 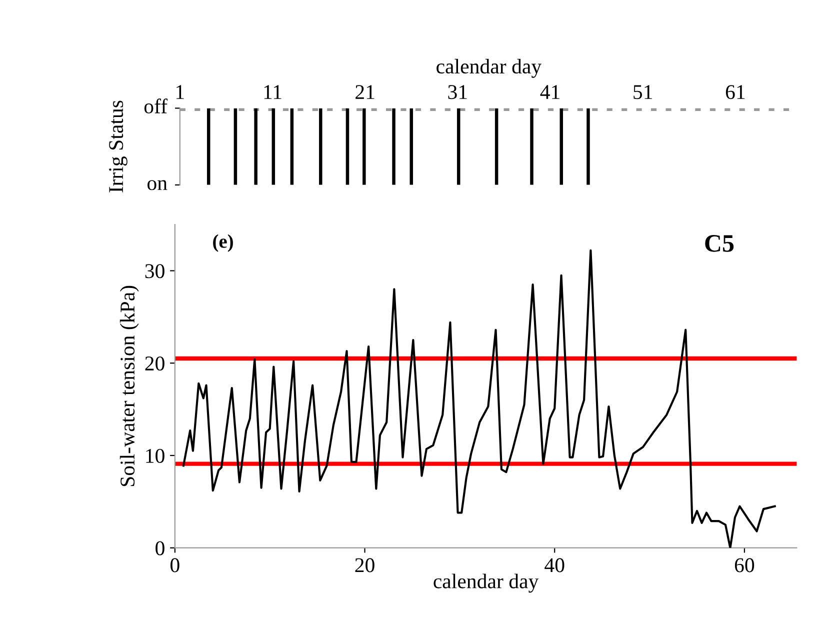 What do you see at coordinates (154, 363) in the screenshot?
I see `y-tick-label: 20` at bounding box center [154, 363].